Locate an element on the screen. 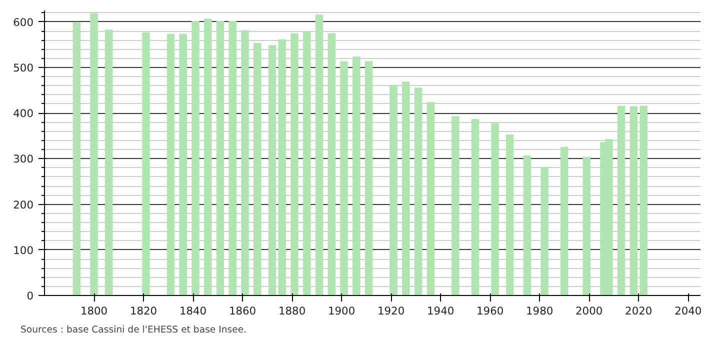 The height and width of the screenshot is (340, 710). y-tick-label: 500 is located at coordinates (23, 68).